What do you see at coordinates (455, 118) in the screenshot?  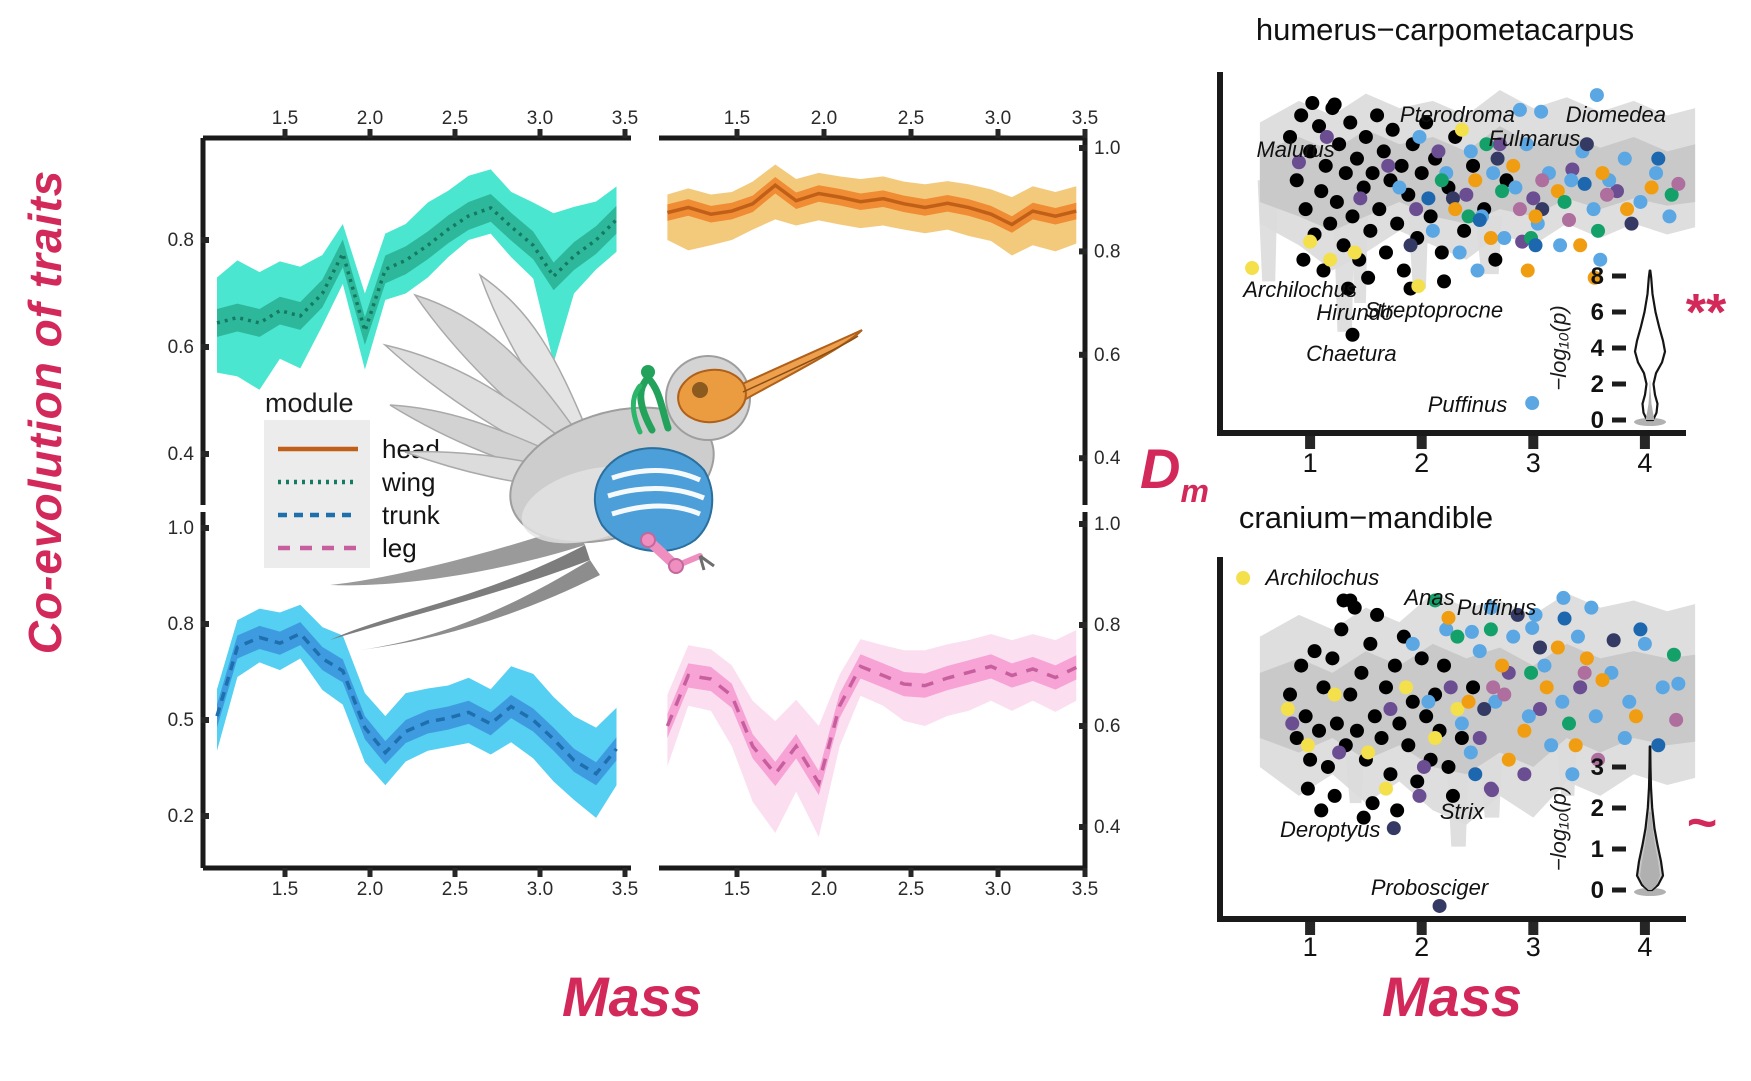 I see `tick-label: 2.5` at bounding box center [455, 118].